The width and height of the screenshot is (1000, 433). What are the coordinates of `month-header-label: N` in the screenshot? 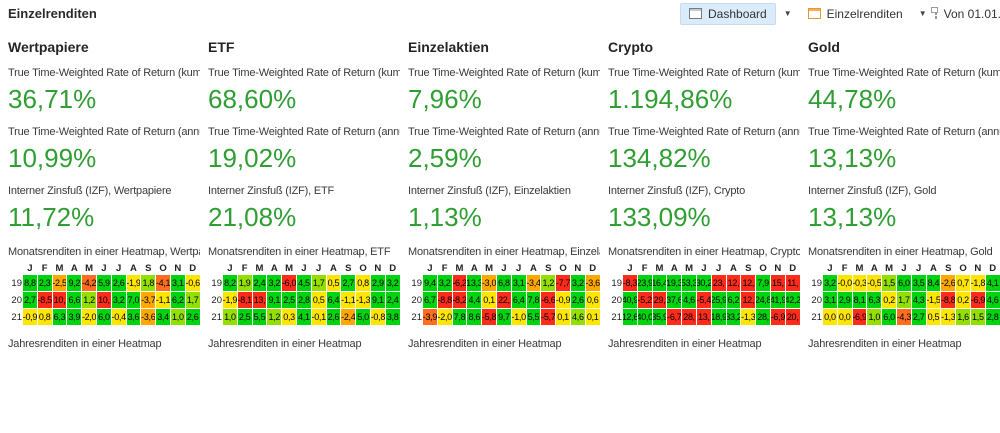 It's located at (378, 268).